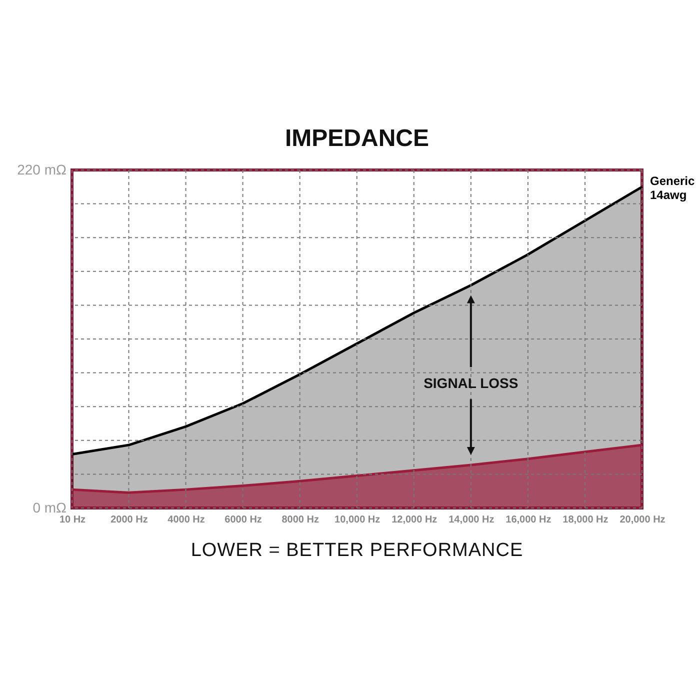  What do you see at coordinates (643, 520) in the screenshot?
I see `x-tick-label: 20,000 Hz` at bounding box center [643, 520].